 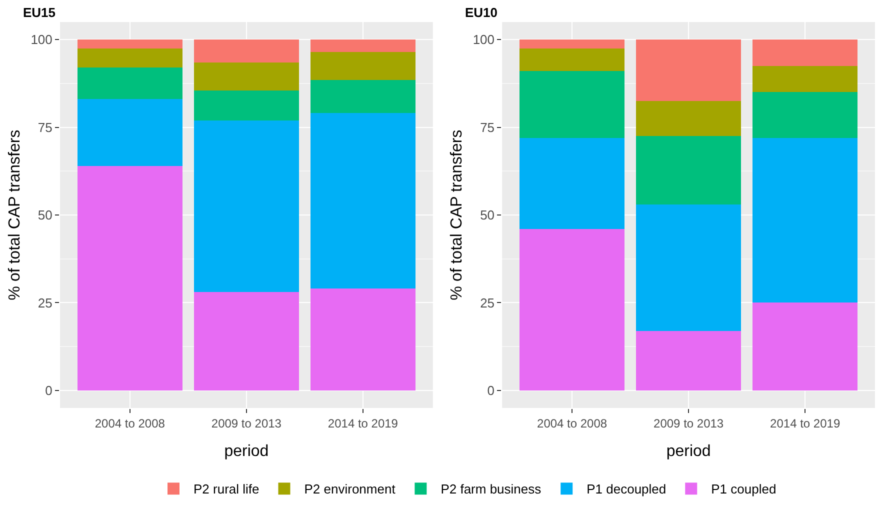 What do you see at coordinates (39, 12) in the screenshot?
I see `chart-title: EU15` at bounding box center [39, 12].